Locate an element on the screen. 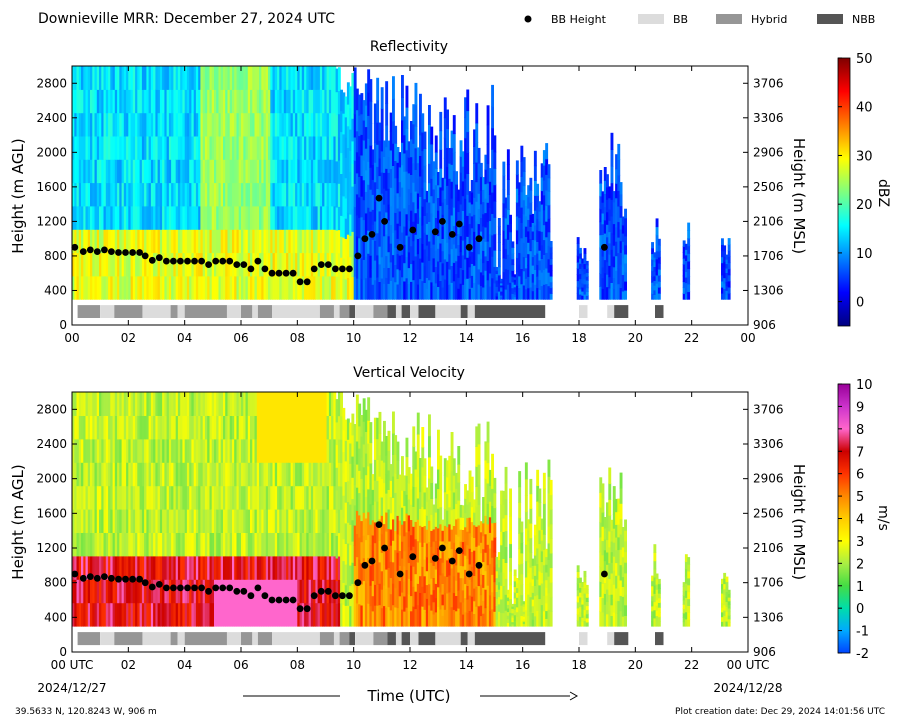  bb-height-point is located at coordinates (251, 269).